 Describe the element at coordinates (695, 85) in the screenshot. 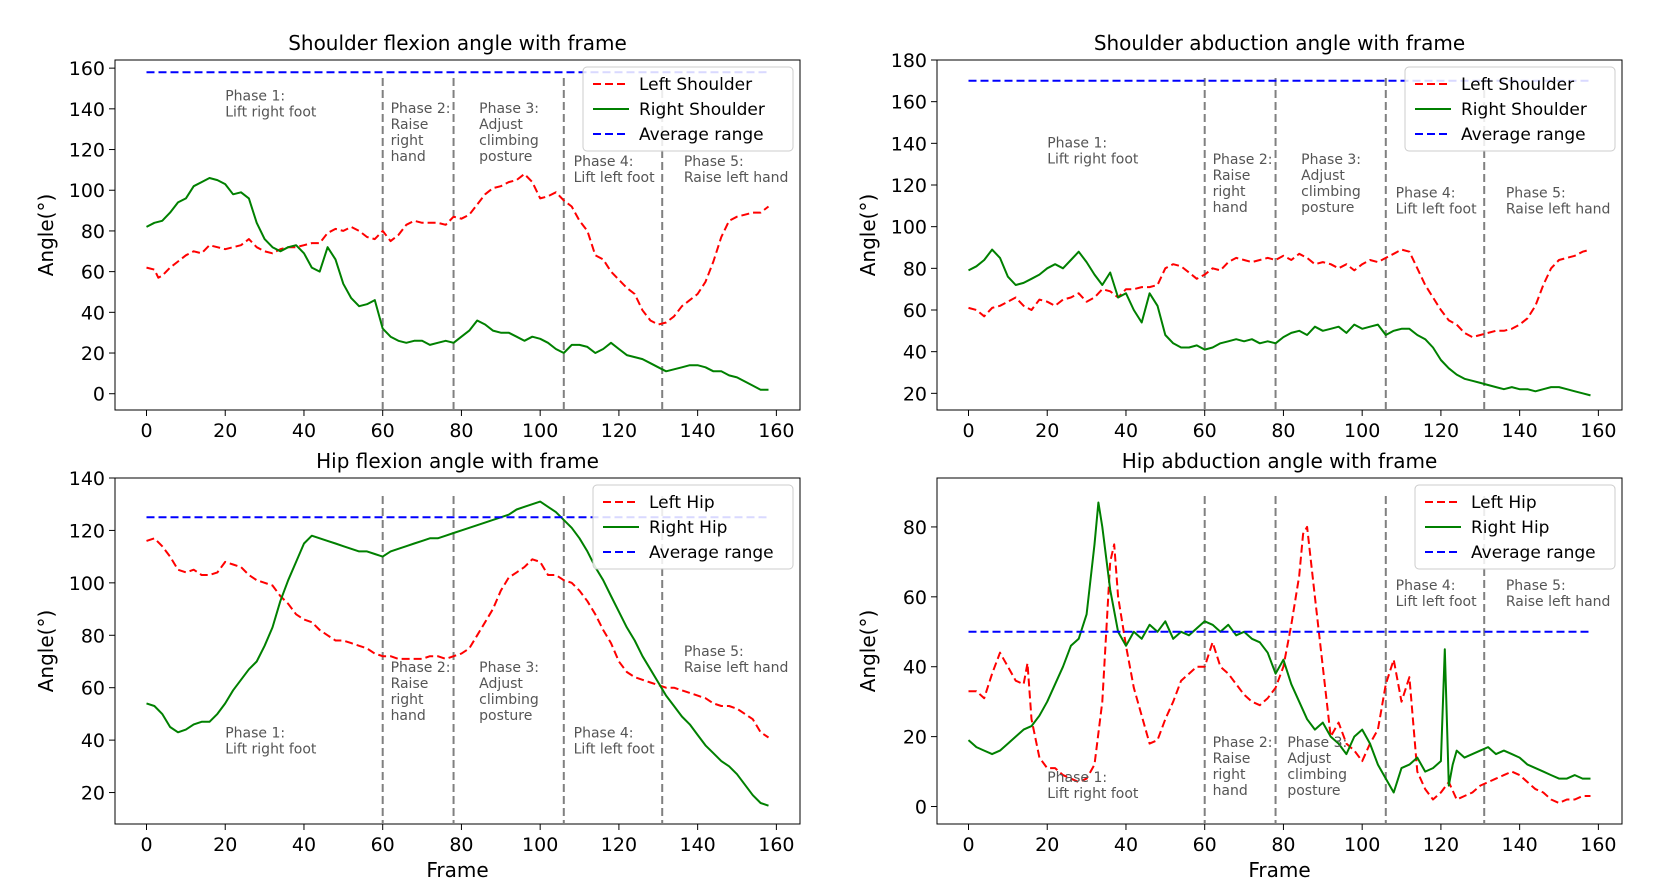

I see `legend-label-left-shoulder: Left Shoulder` at that location.